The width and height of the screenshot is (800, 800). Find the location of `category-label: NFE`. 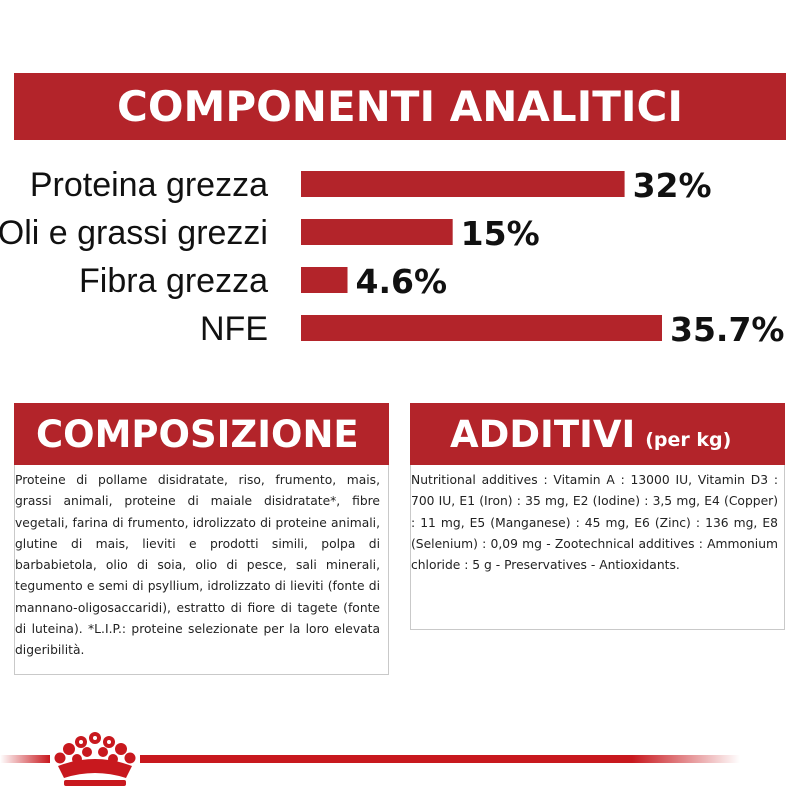

category-label: NFE is located at coordinates (234, 329).